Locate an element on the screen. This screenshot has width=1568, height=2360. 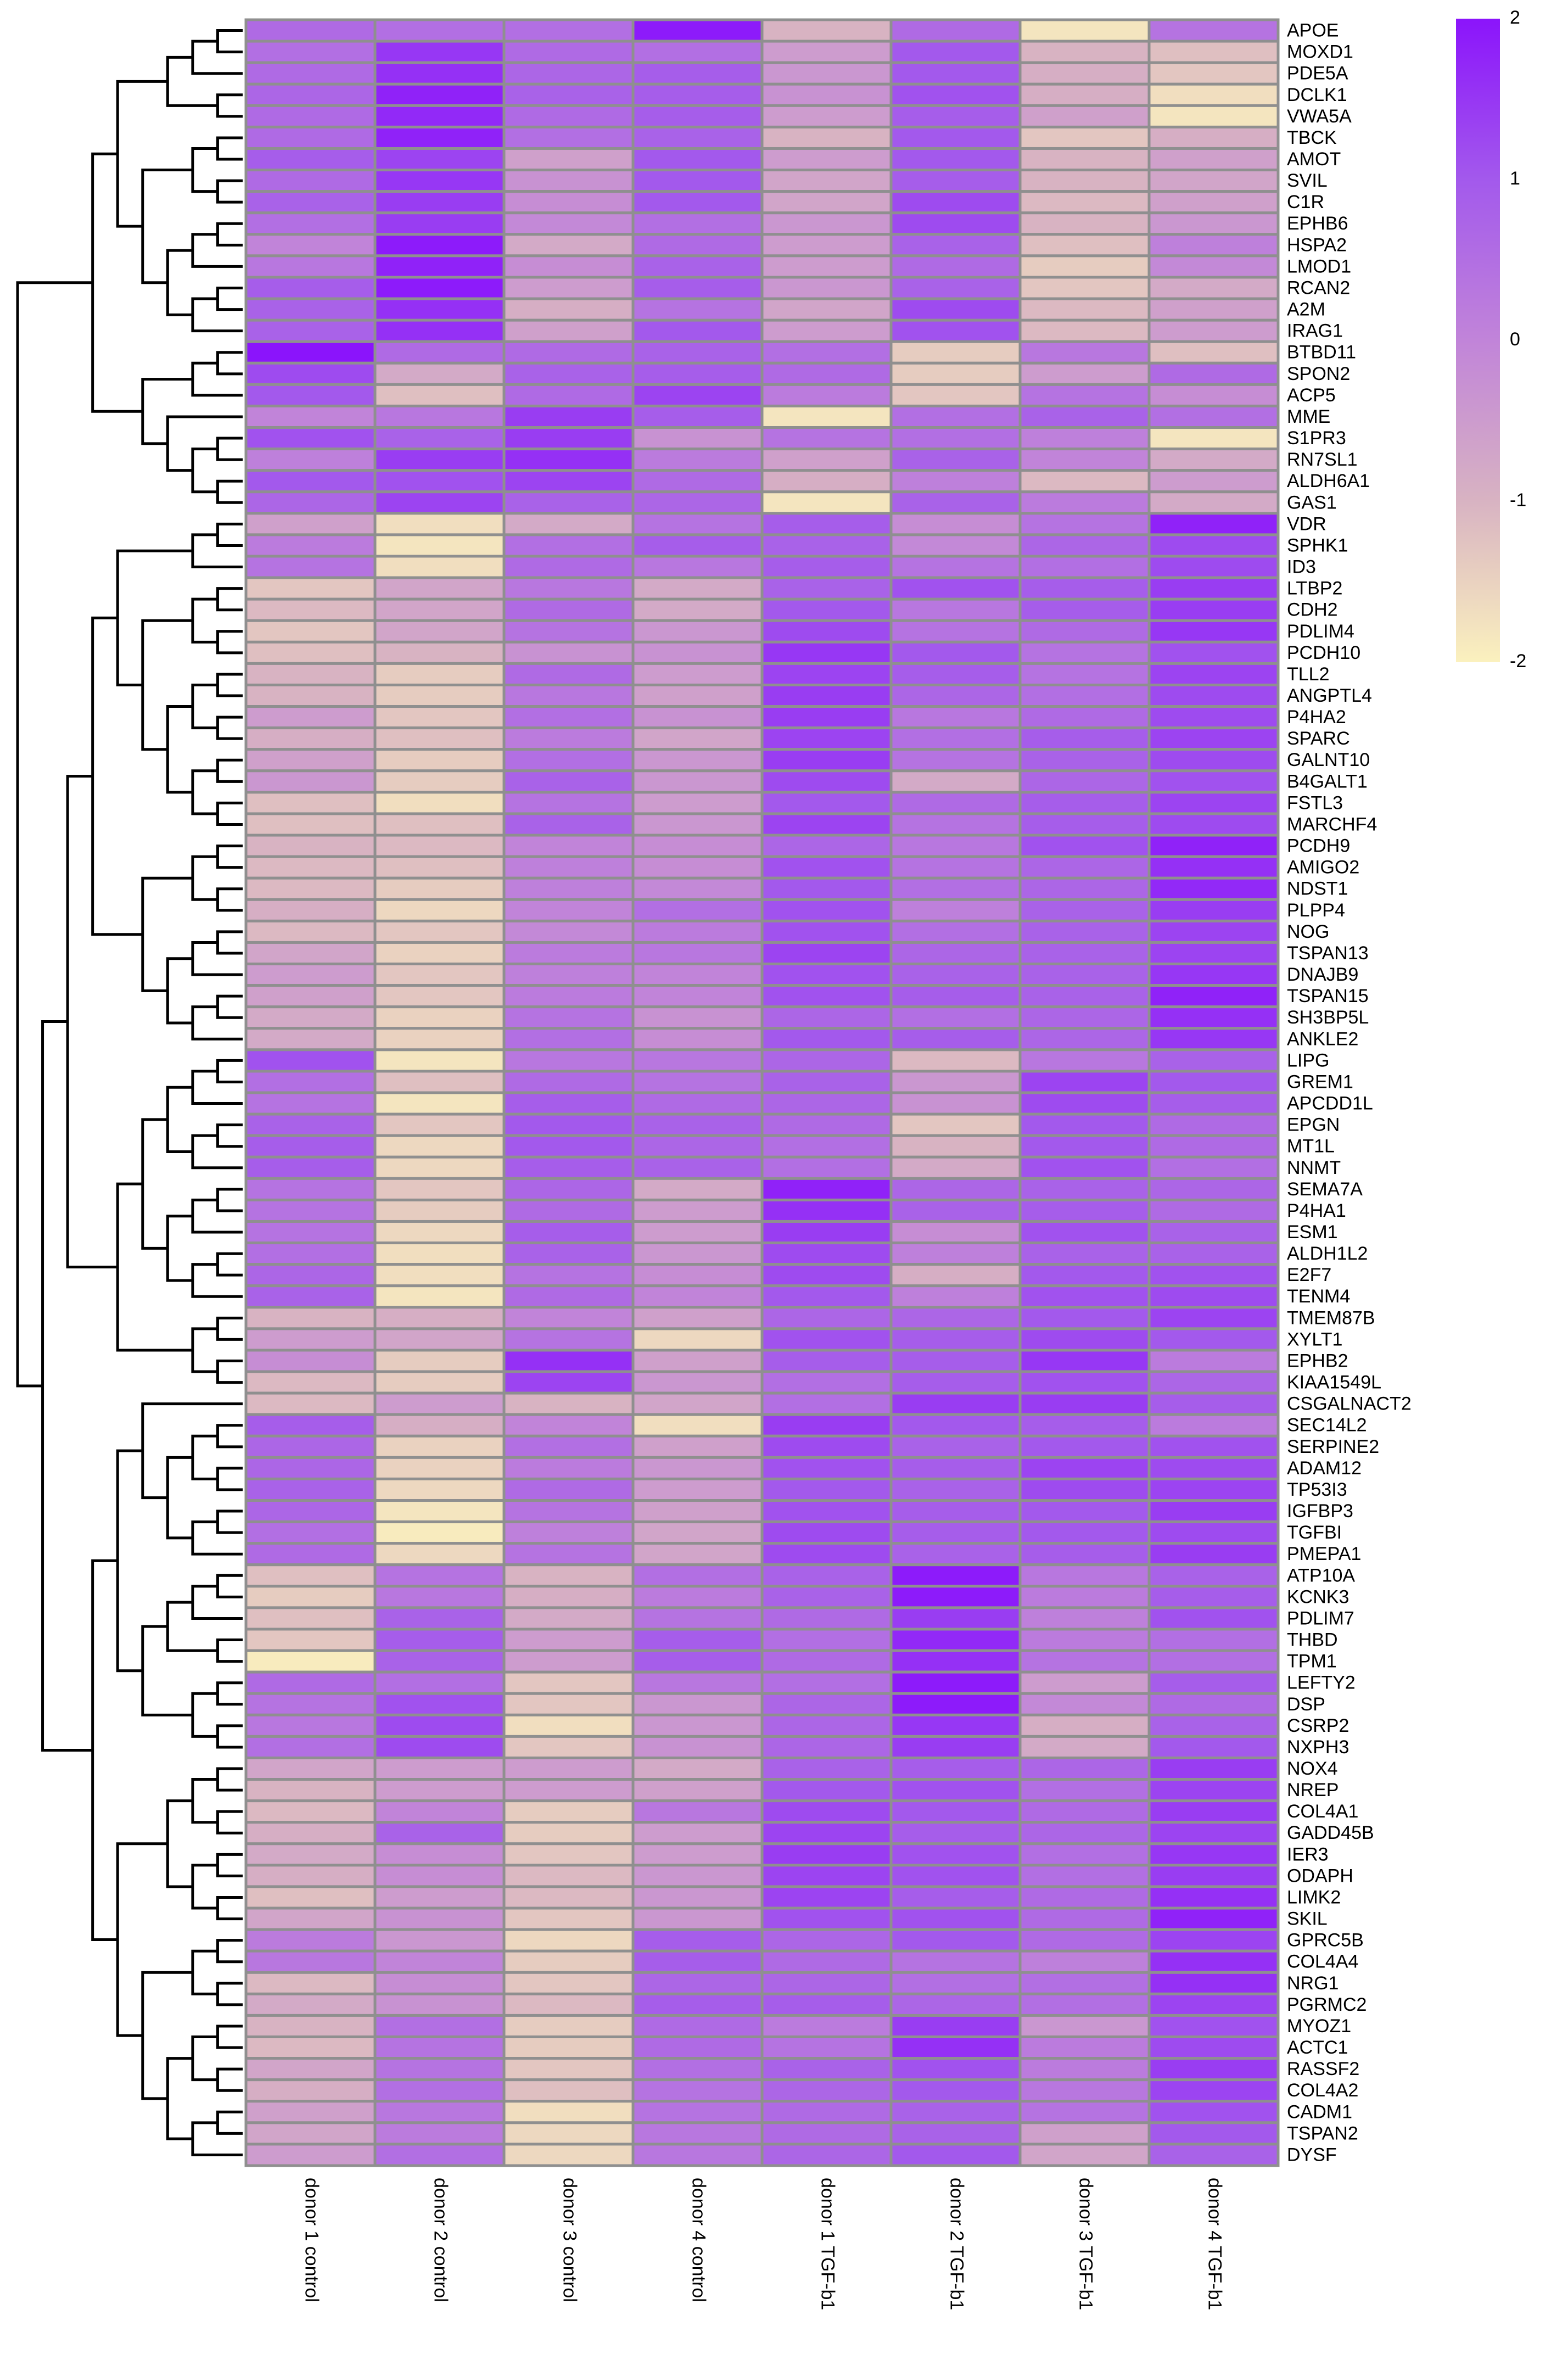
row-label: KIAA1549L is located at coordinates (1334, 1382).